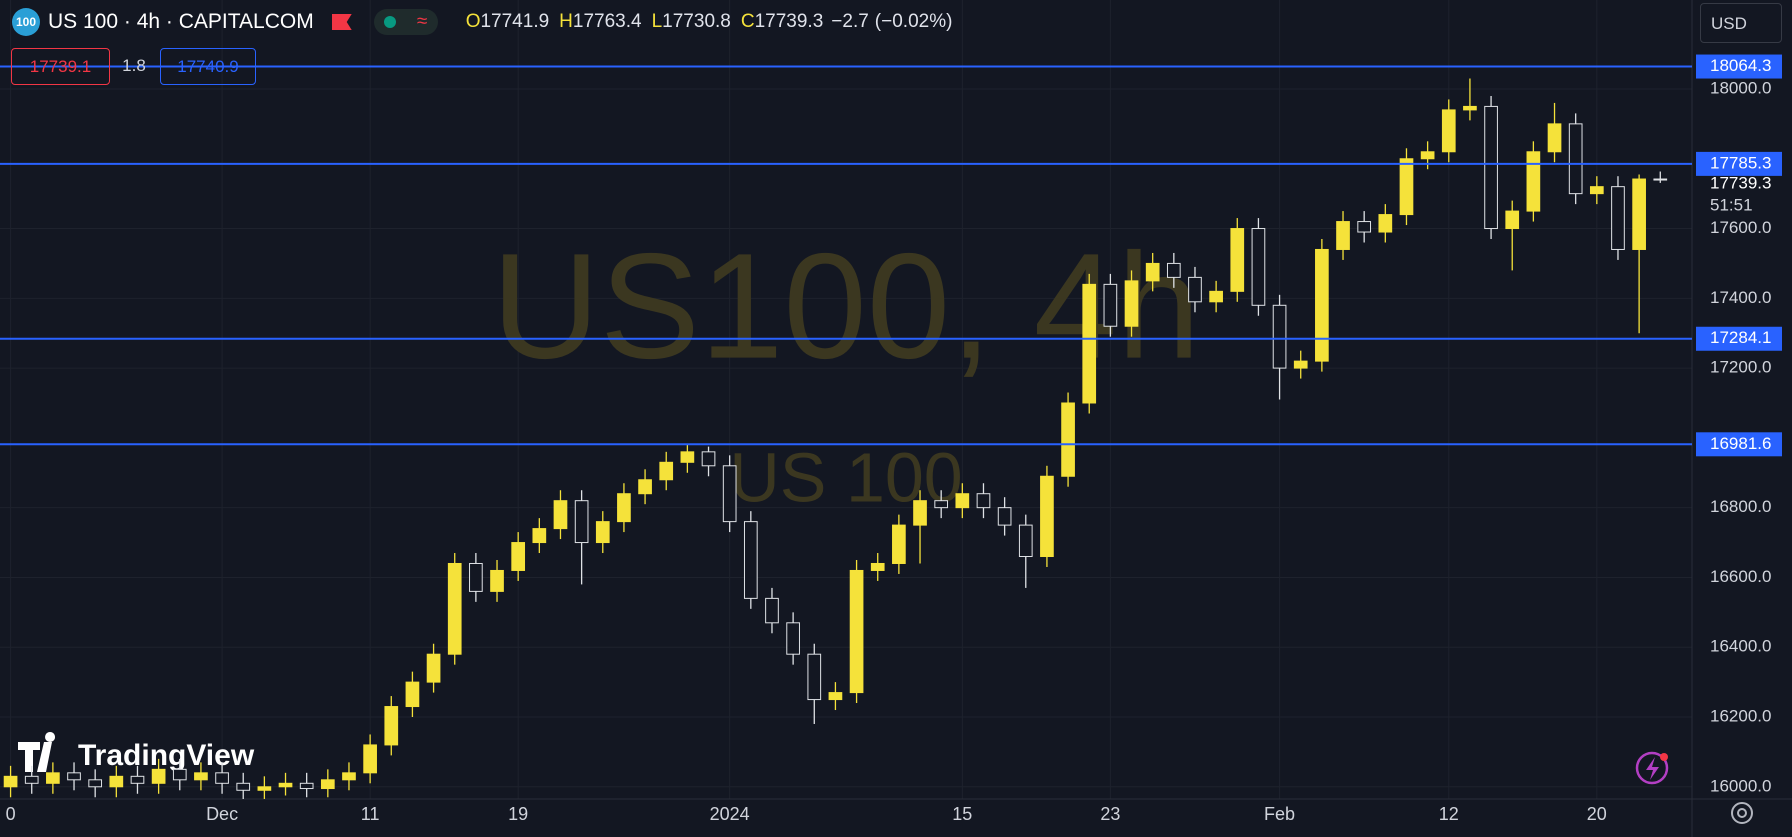 The width and height of the screenshot is (1792, 837). What do you see at coordinates (405, 22) in the screenshot?
I see `market-status: ≈` at bounding box center [405, 22].